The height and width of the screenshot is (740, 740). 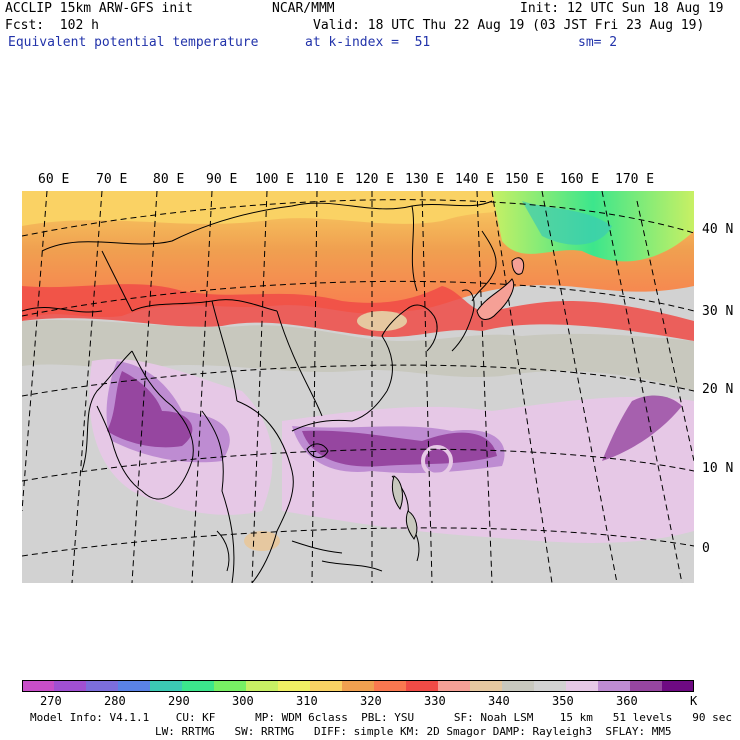 What do you see at coordinates (567, 223) in the screenshot?
I see `pacific-teal-core` at bounding box center [567, 223].